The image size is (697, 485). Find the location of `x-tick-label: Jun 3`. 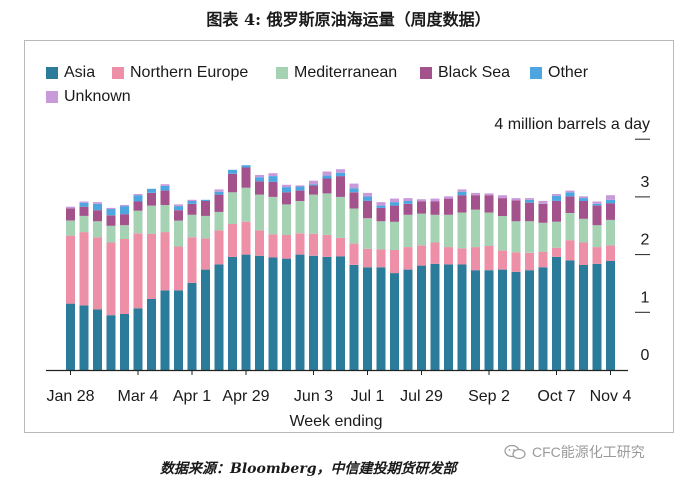

x-tick-label: Jun 3 is located at coordinates (313, 396).